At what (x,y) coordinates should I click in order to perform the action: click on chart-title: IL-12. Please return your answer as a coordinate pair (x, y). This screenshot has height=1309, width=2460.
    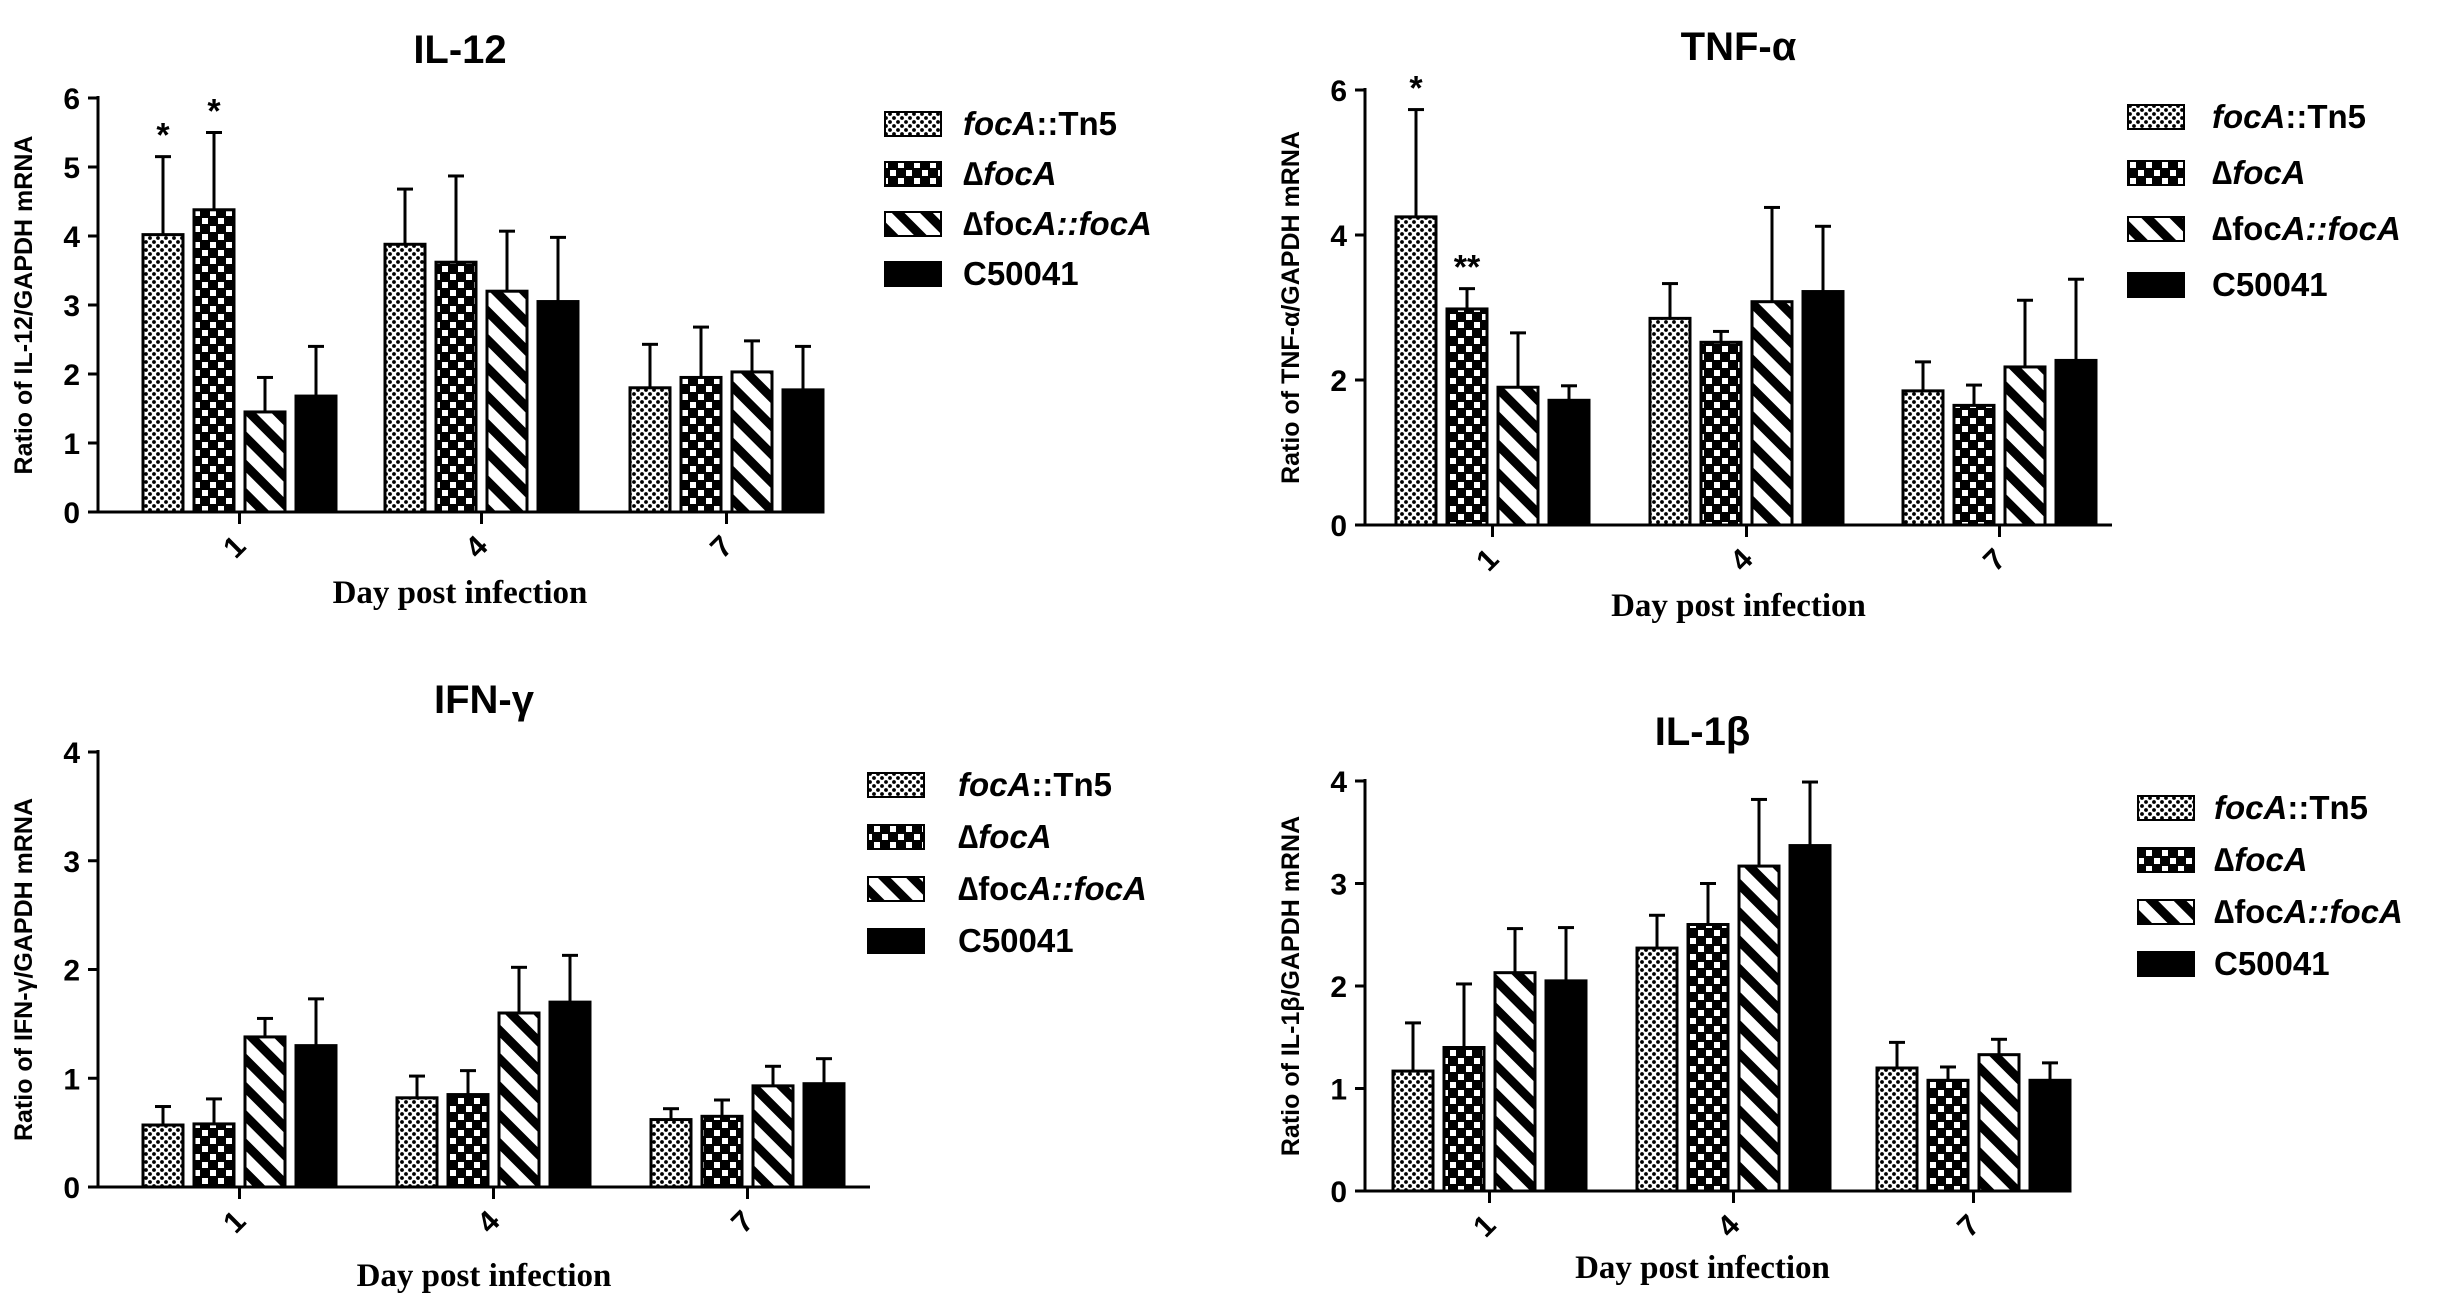
    Looking at the image, I should click on (459, 50).